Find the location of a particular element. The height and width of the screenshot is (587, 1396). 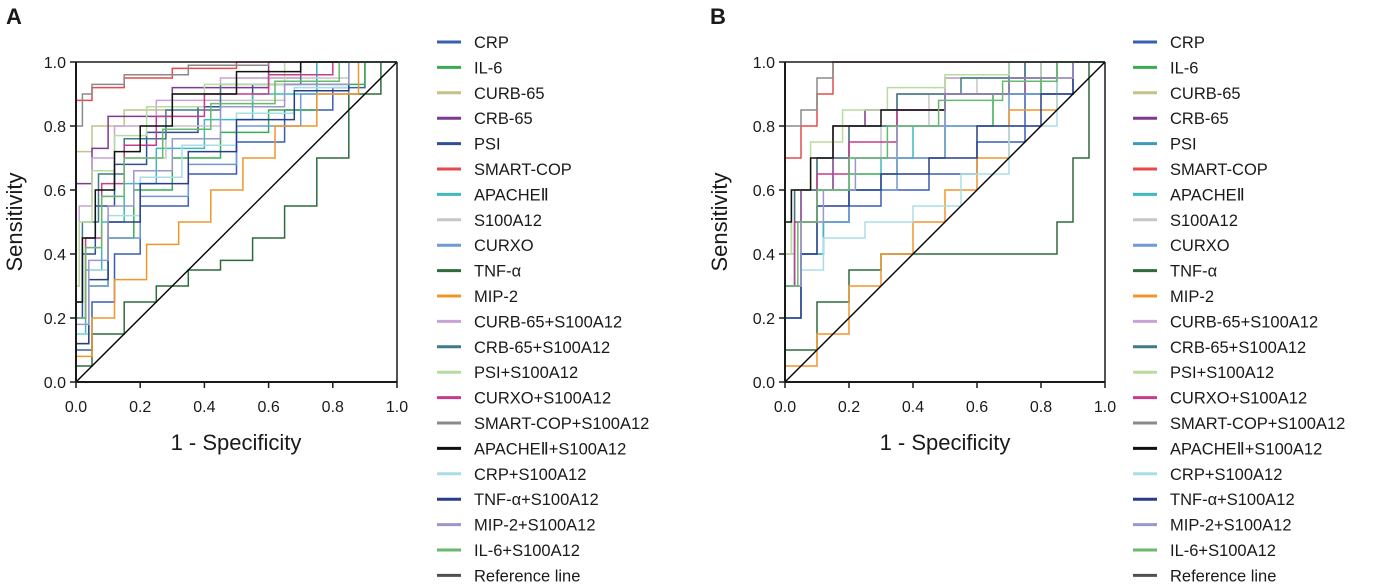

legend-item-a-psi-plus-s100a12: PSI+S100A12 is located at coordinates (507, 373).